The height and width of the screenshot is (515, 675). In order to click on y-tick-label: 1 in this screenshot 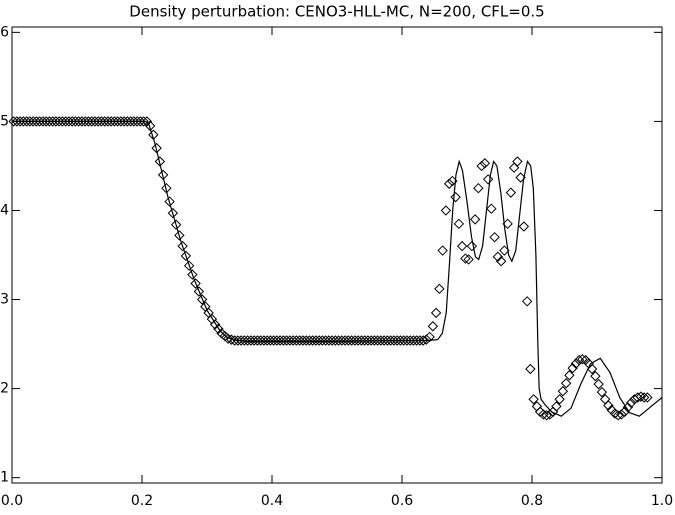, I will do `click(4, 478)`.